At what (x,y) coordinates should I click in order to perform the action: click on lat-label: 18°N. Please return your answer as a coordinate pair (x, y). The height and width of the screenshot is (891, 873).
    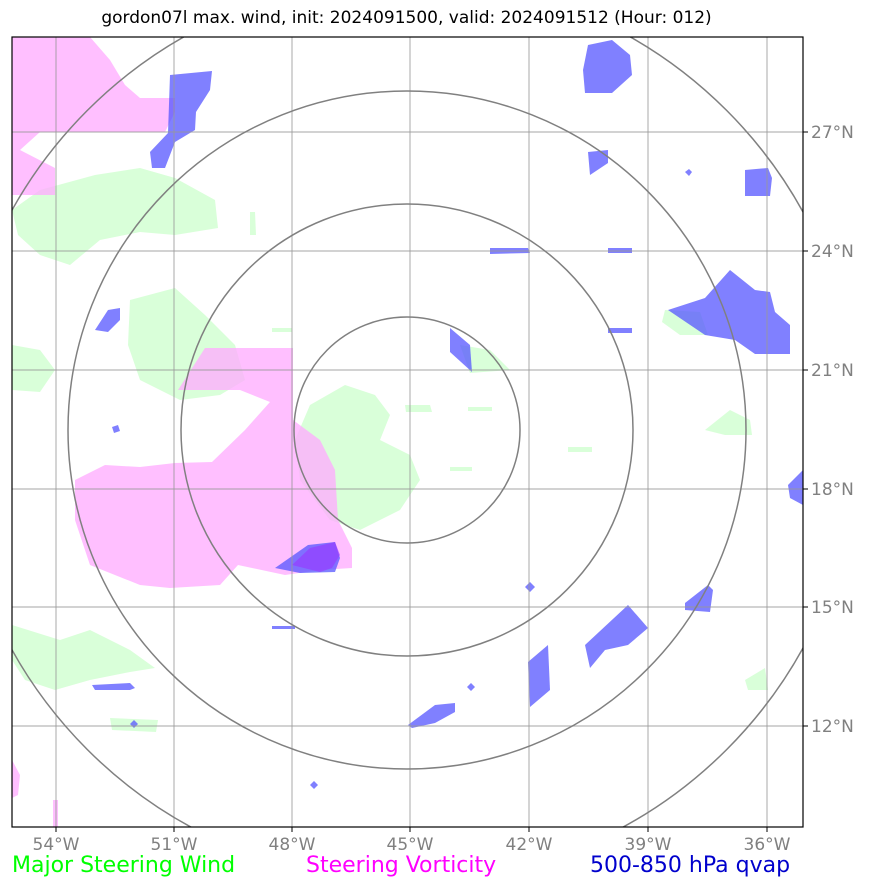
    Looking at the image, I should click on (832, 490).